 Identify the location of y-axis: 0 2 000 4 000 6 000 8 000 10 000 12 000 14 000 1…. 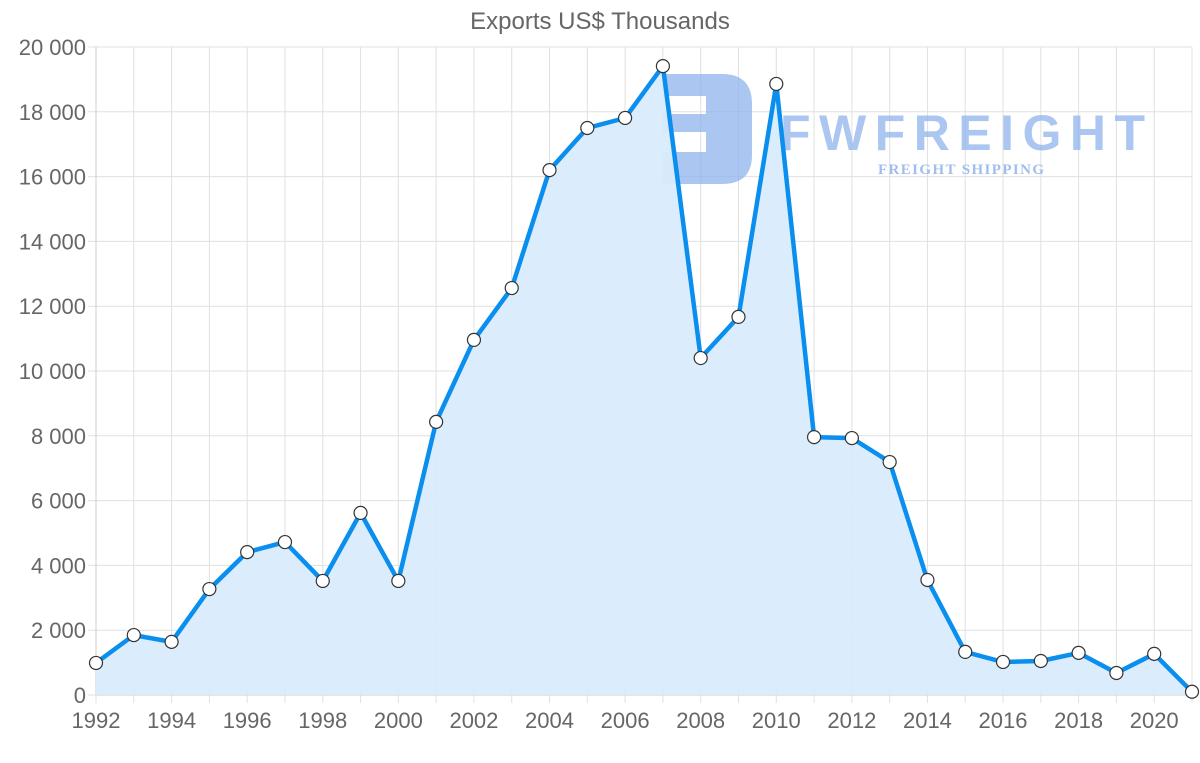
(52, 371).